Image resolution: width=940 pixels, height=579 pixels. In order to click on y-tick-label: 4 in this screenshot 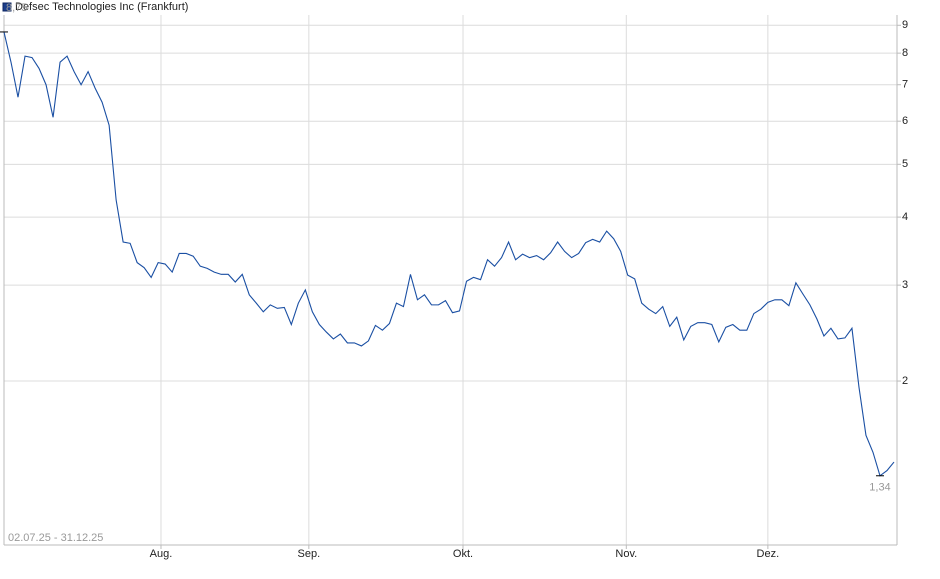, I will do `click(905, 217)`.